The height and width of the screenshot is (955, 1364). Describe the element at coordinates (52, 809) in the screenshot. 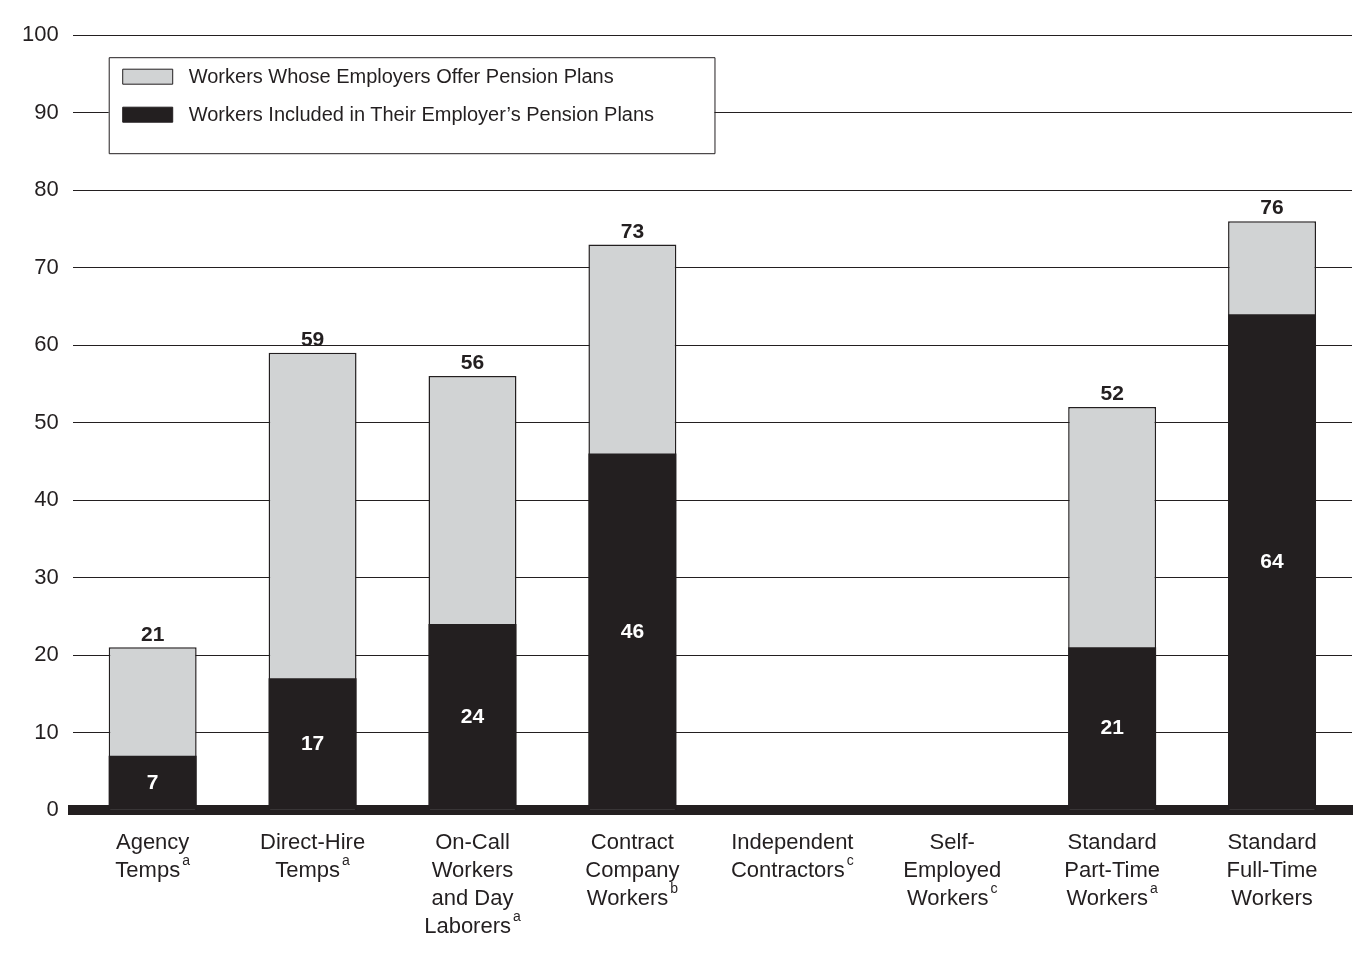

I see `y-tick-label: 0` at that location.